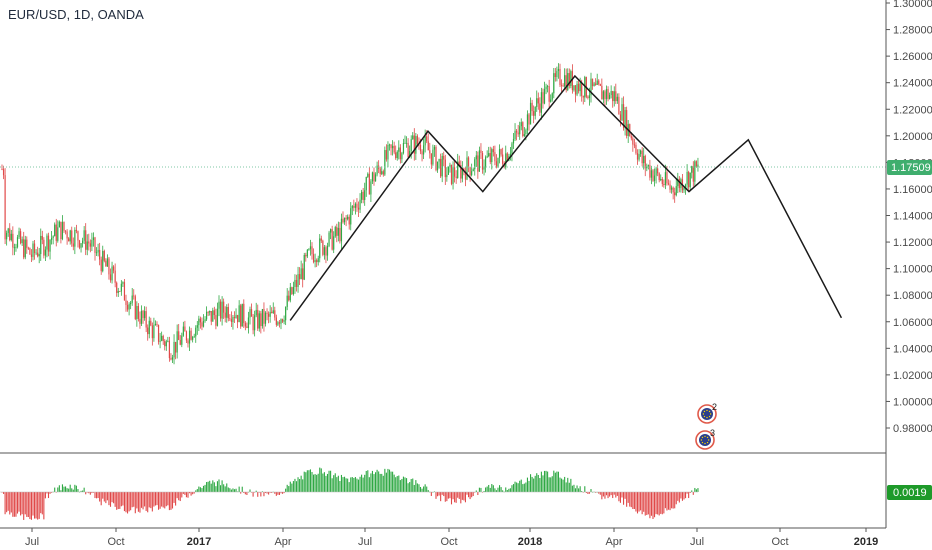 The image size is (932, 550). What do you see at coordinates (451, 538) in the screenshot?
I see `time-axis: Jul Oct 2017 Apr Jul Oct 2018 Apr Jul Oct 2019` at bounding box center [451, 538].